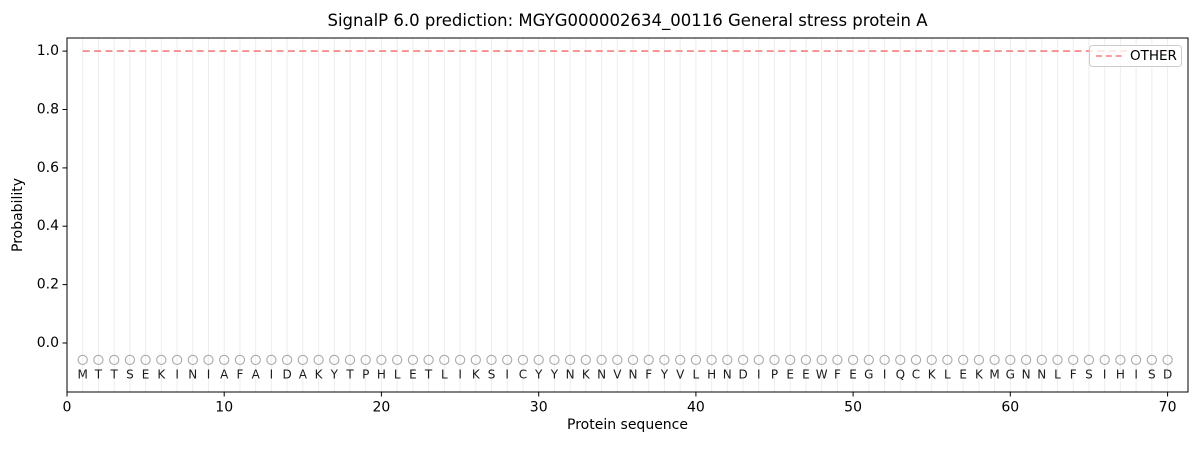  What do you see at coordinates (67, 408) in the screenshot?
I see `x-tick-label: 0` at bounding box center [67, 408].